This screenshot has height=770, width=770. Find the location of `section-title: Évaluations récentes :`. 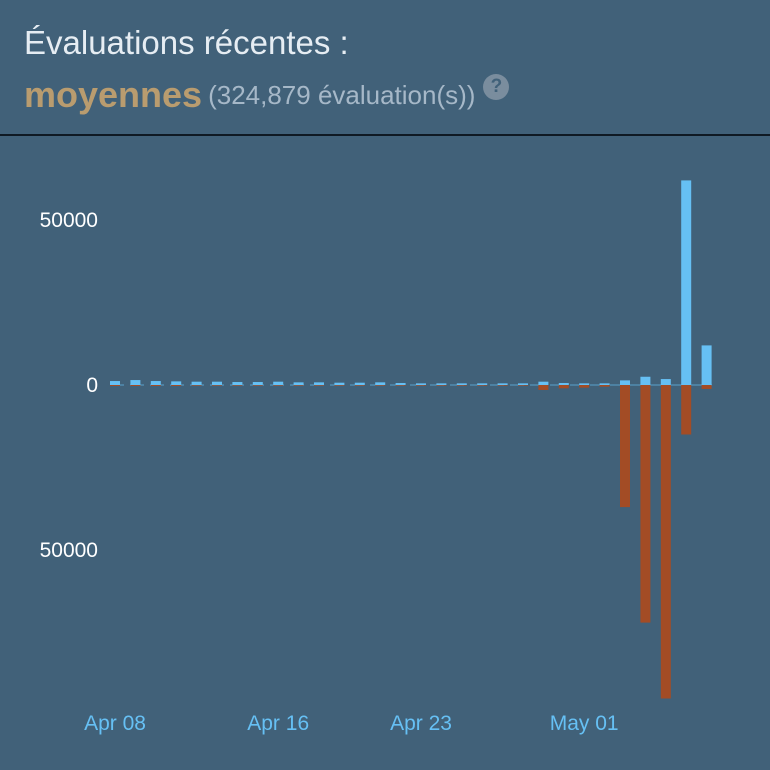

section-title: Évaluations récentes : is located at coordinates (186, 42).